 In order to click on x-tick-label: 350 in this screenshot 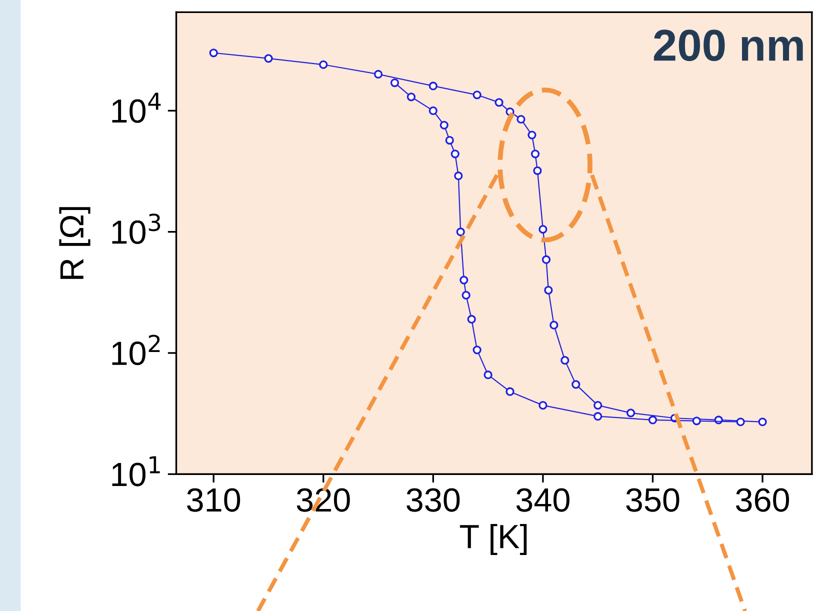, I will do `click(653, 500)`.